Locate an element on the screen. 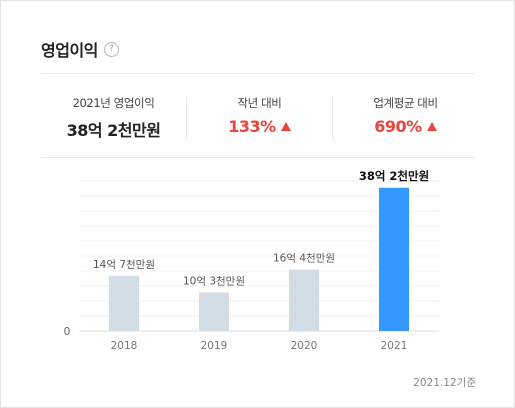  stat-yoy-value: 133% is located at coordinates (252, 126).